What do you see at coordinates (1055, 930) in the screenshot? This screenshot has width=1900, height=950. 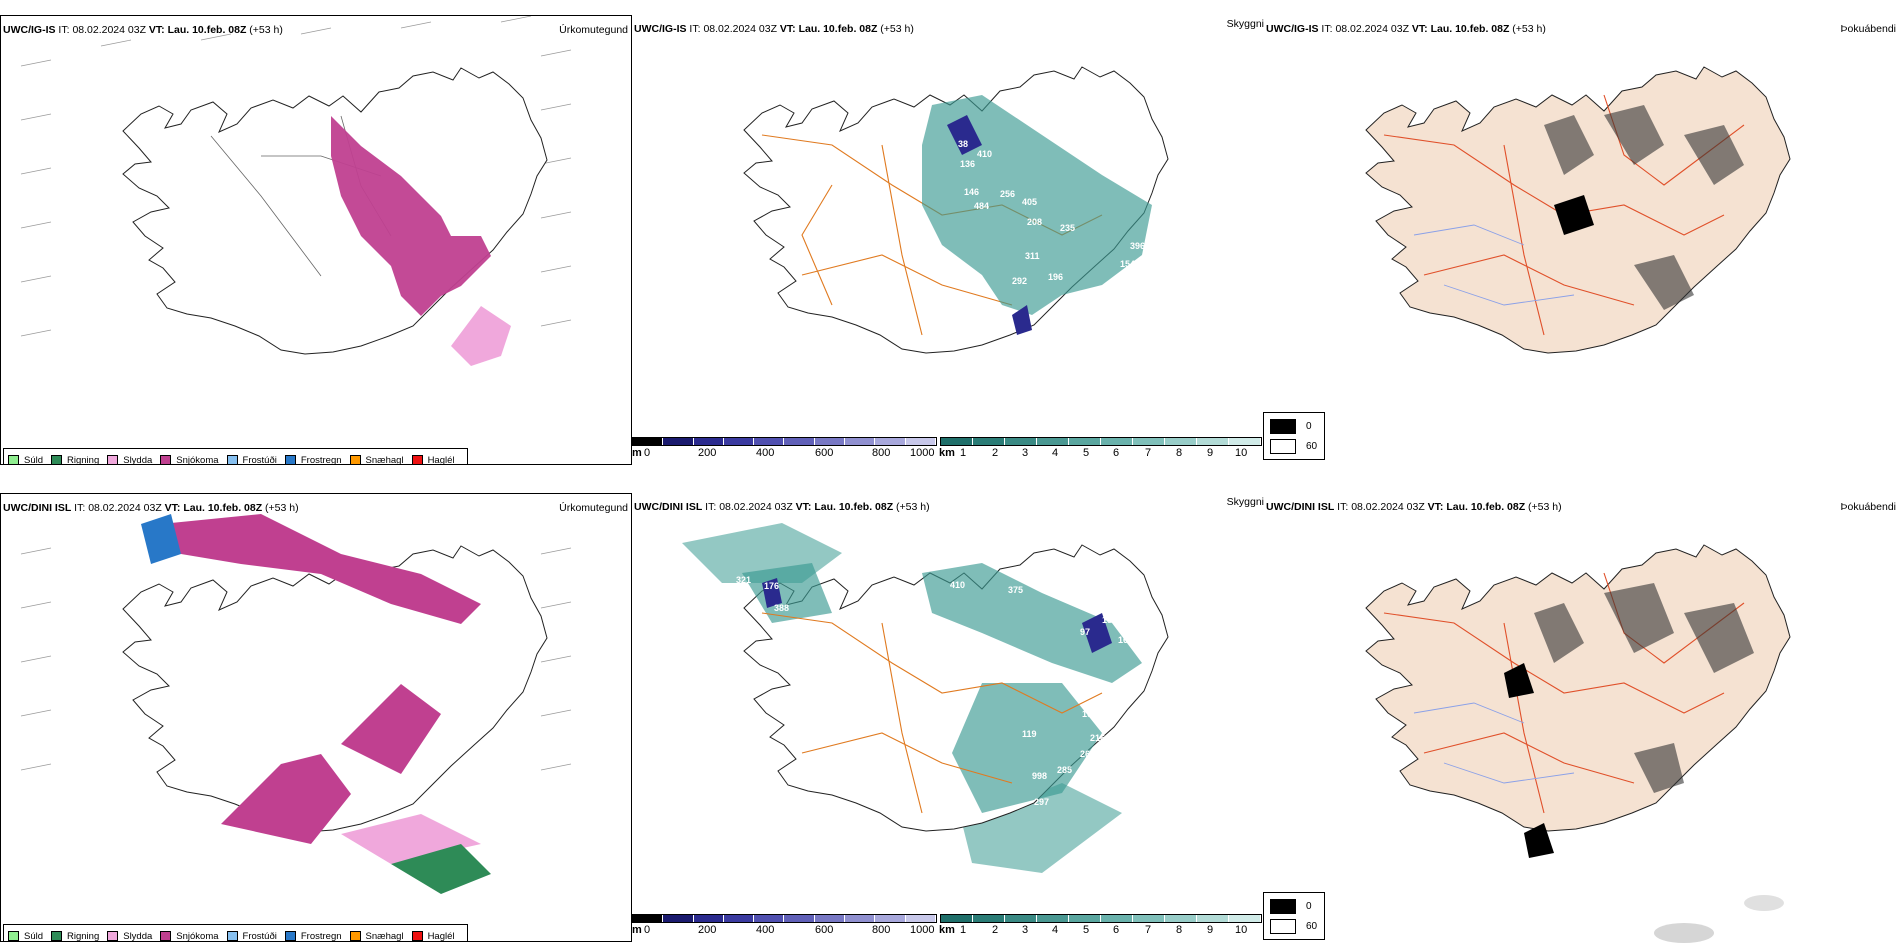 I see `km-tick: 4` at bounding box center [1055, 930].